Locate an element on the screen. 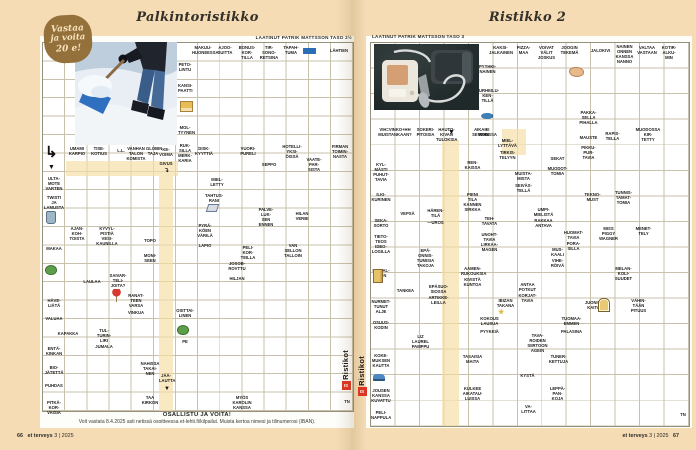 This screenshot has width=696, height=450. window-icon is located at coordinates (604, 305).